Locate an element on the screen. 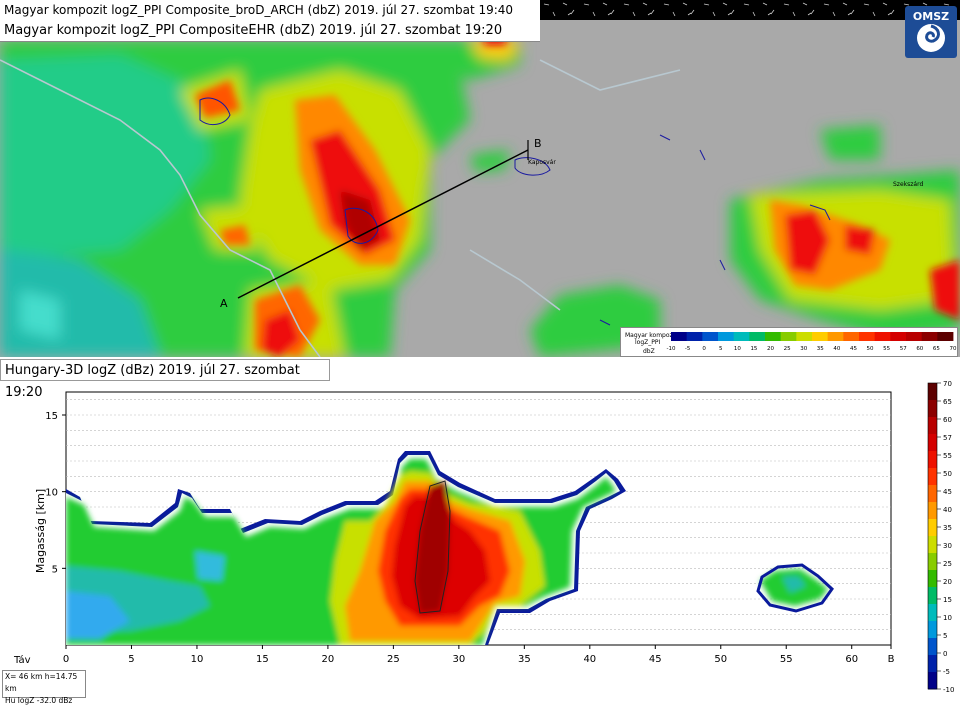  x-tick-label: 0 is located at coordinates (66, 659).